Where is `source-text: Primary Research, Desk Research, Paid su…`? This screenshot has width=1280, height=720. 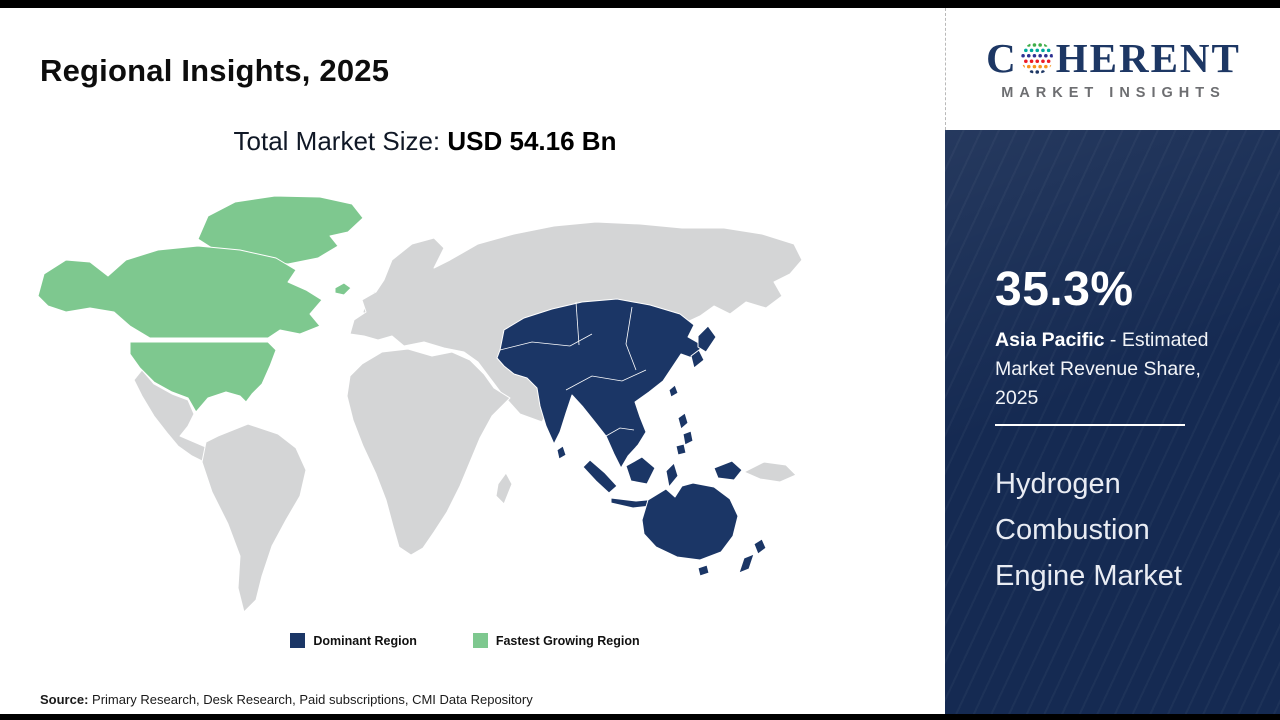
source-text: Primary Research, Desk Research, Paid su… is located at coordinates (310, 699).